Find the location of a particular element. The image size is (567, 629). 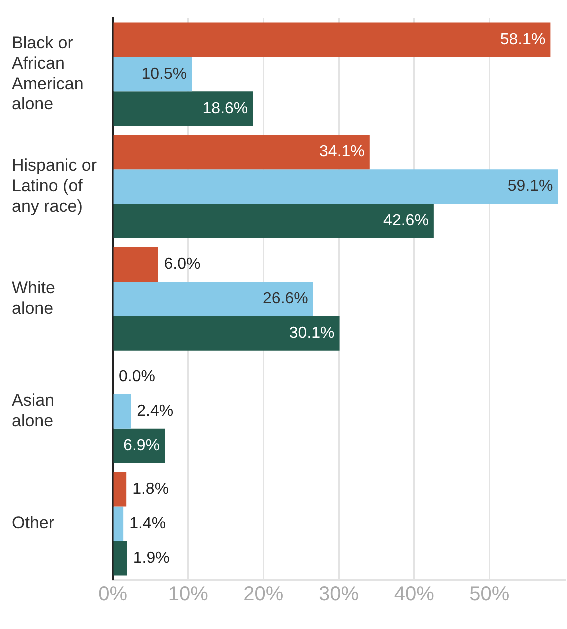

text: 42.6% is located at coordinates (406, 221).